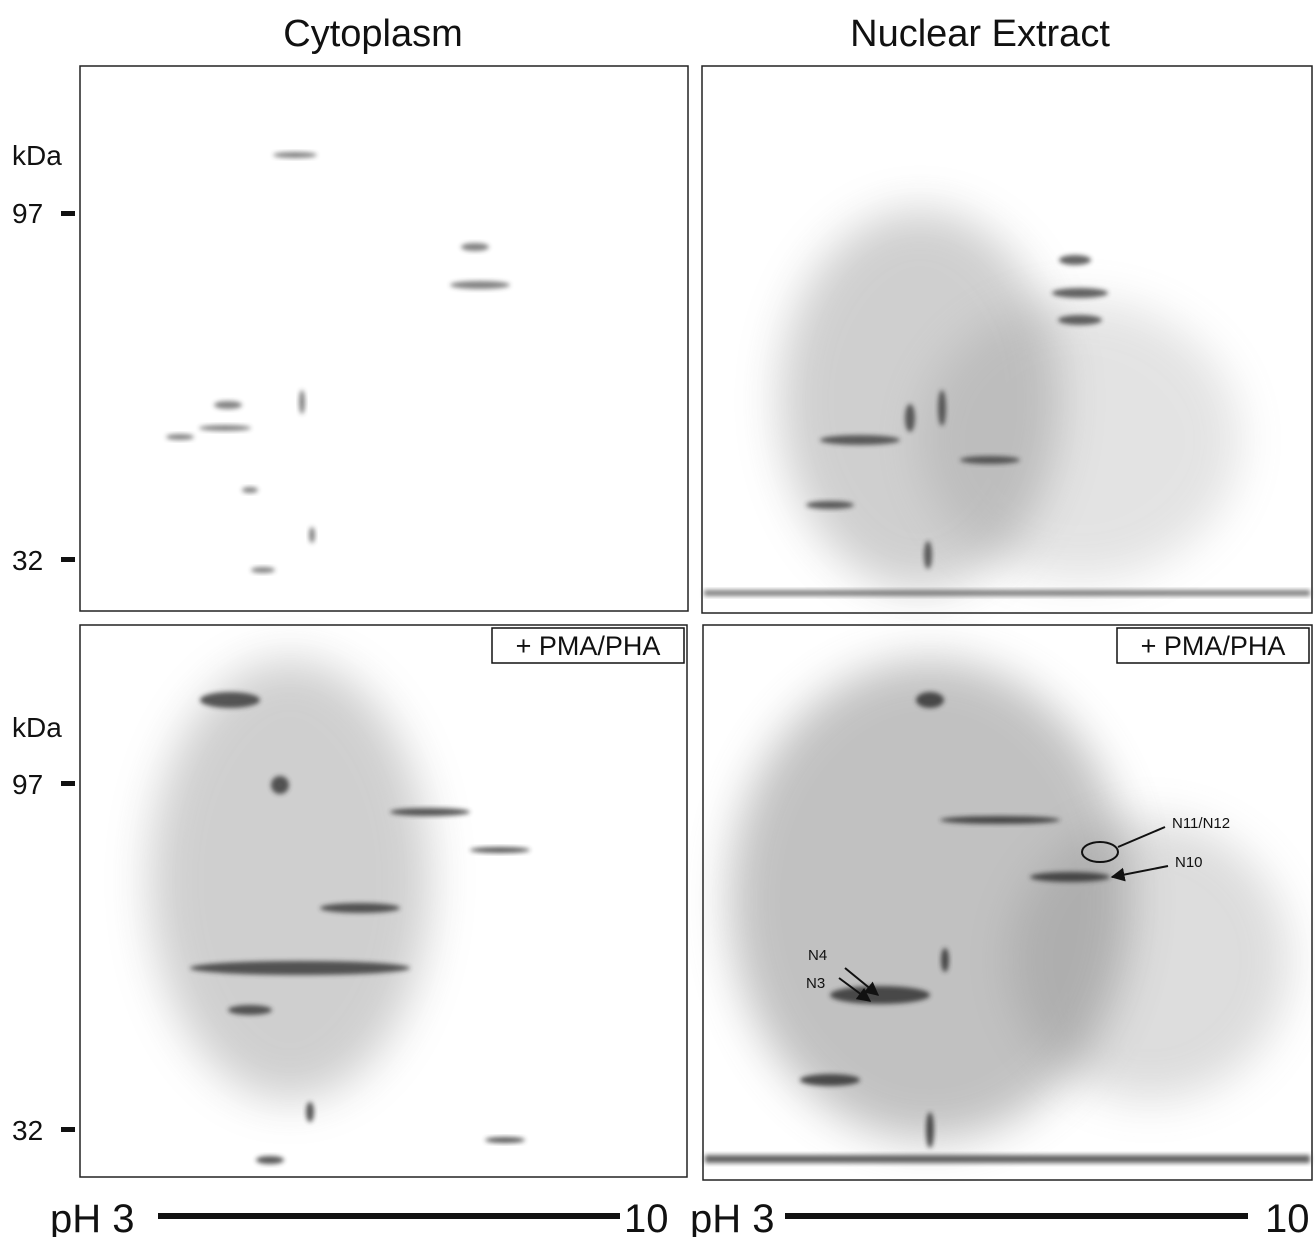 This screenshot has width=1315, height=1237. Describe the element at coordinates (1201, 823) in the screenshot. I see `annotation: N11/N12` at that location.